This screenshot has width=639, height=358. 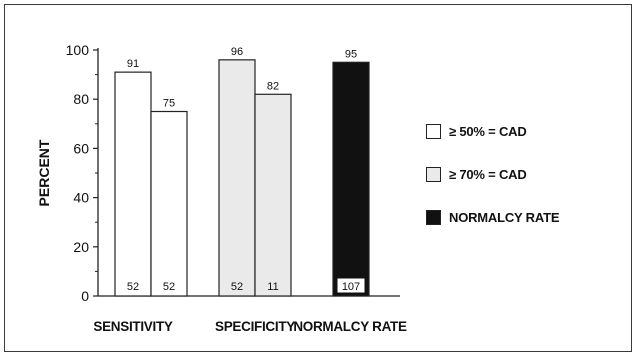 I want to click on x-category-label: SENSITIVITY, so click(x=133, y=326).